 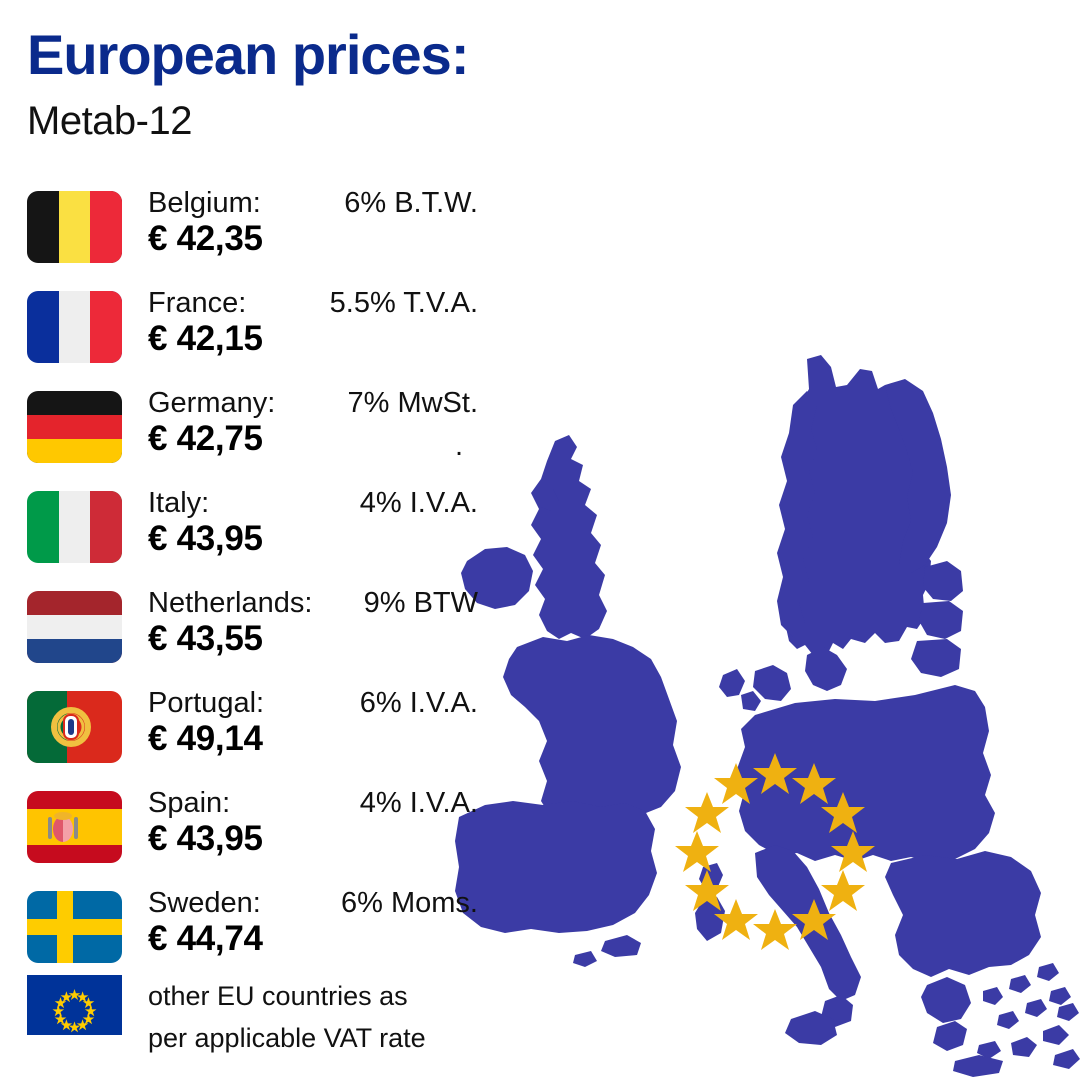 What do you see at coordinates (74, 527) in the screenshot?
I see `italy-flag-icon` at bounding box center [74, 527].